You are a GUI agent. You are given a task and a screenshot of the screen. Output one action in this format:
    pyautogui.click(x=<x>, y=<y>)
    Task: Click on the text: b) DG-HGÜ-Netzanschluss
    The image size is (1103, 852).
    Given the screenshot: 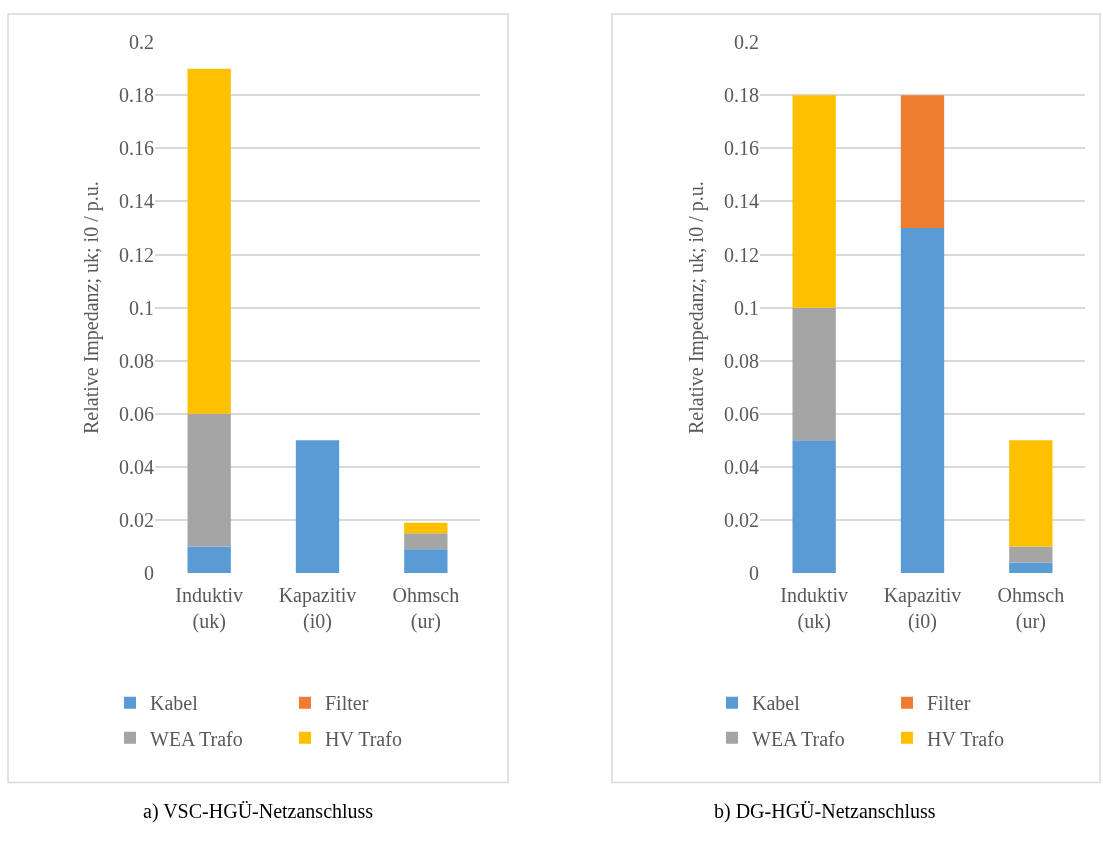 What is the action you would take?
    pyautogui.click(x=825, y=811)
    